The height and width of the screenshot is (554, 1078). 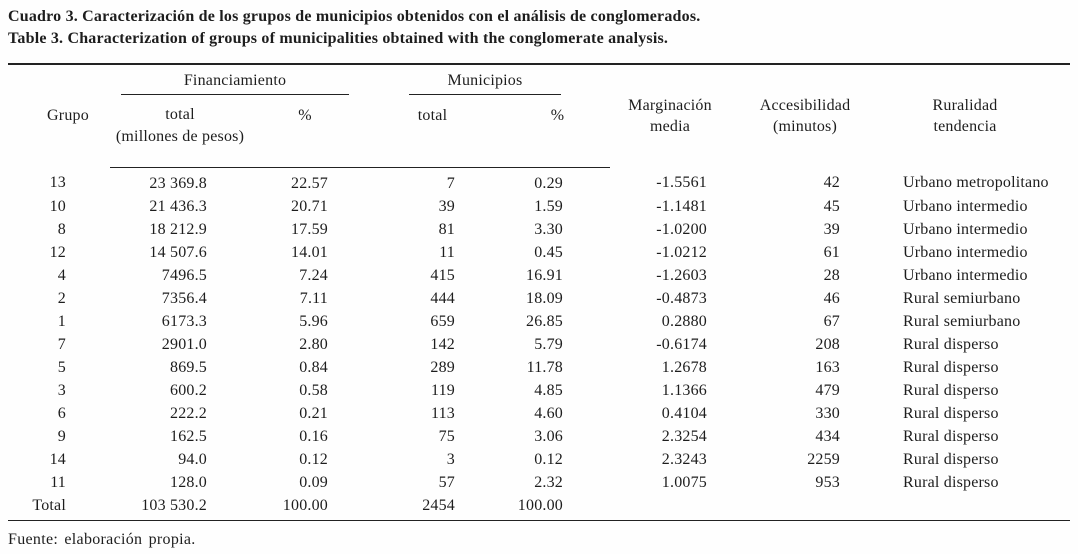 What do you see at coordinates (442, 275) in the screenshot?
I see `cell-mun-total: 415` at bounding box center [442, 275].